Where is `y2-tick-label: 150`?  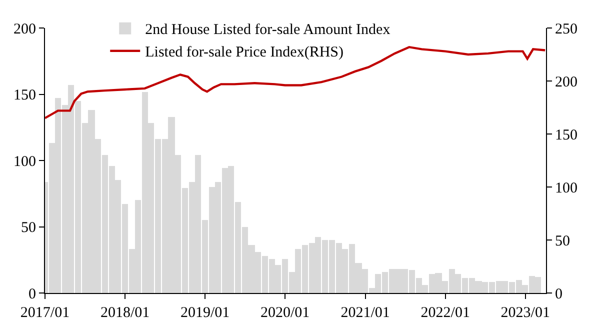
y2-tick-label: 150 is located at coordinates (566, 135).